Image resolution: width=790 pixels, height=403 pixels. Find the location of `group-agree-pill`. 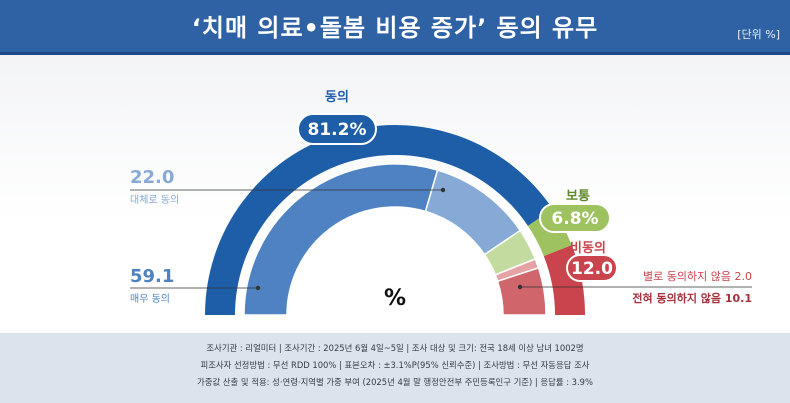

group-agree-pill is located at coordinates (337, 129).